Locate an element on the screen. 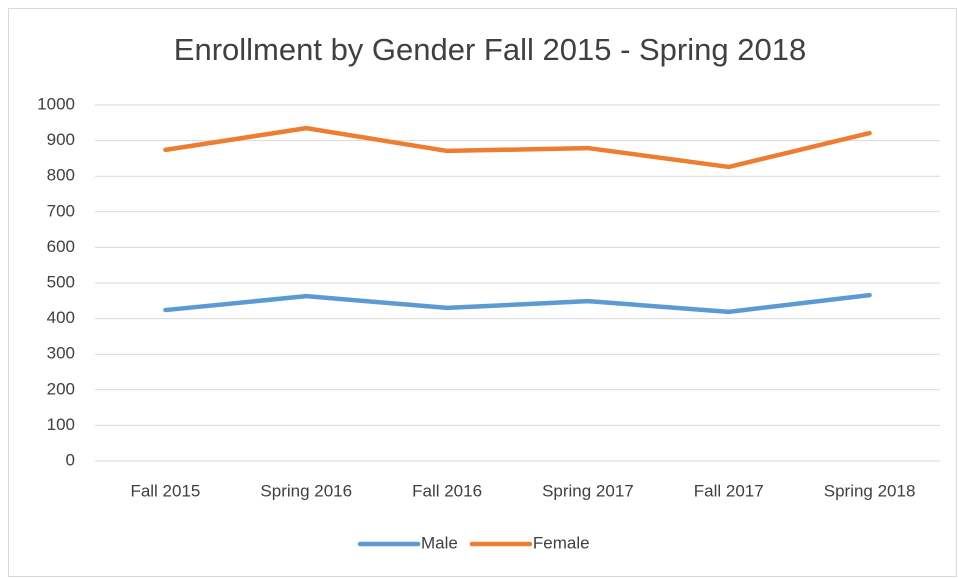 The image size is (958, 578). y-tick-label: 600 is located at coordinates (61, 246).